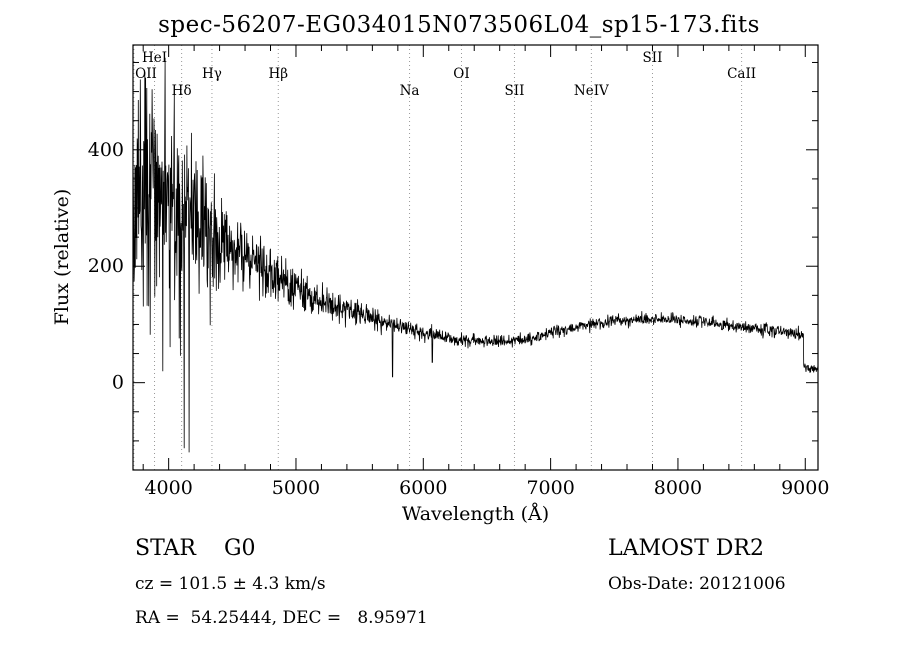  What do you see at coordinates (278, 74) in the screenshot?
I see `spectral-line-label: Hβ` at bounding box center [278, 74].